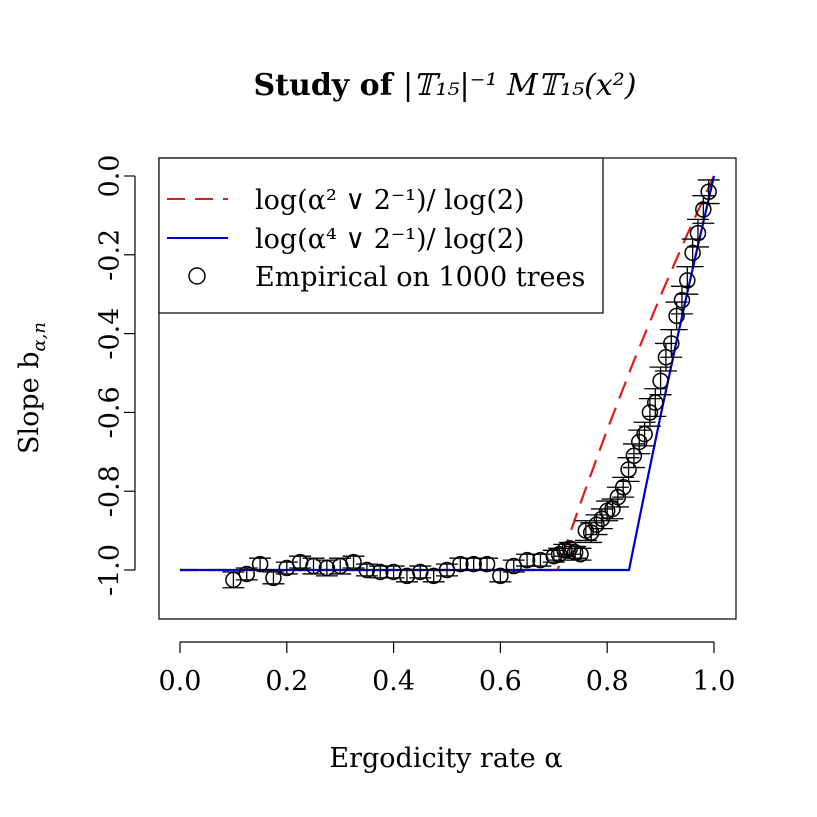  Describe the element at coordinates (110, 255) in the screenshot. I see `y-tick-label: -0.2` at that location.